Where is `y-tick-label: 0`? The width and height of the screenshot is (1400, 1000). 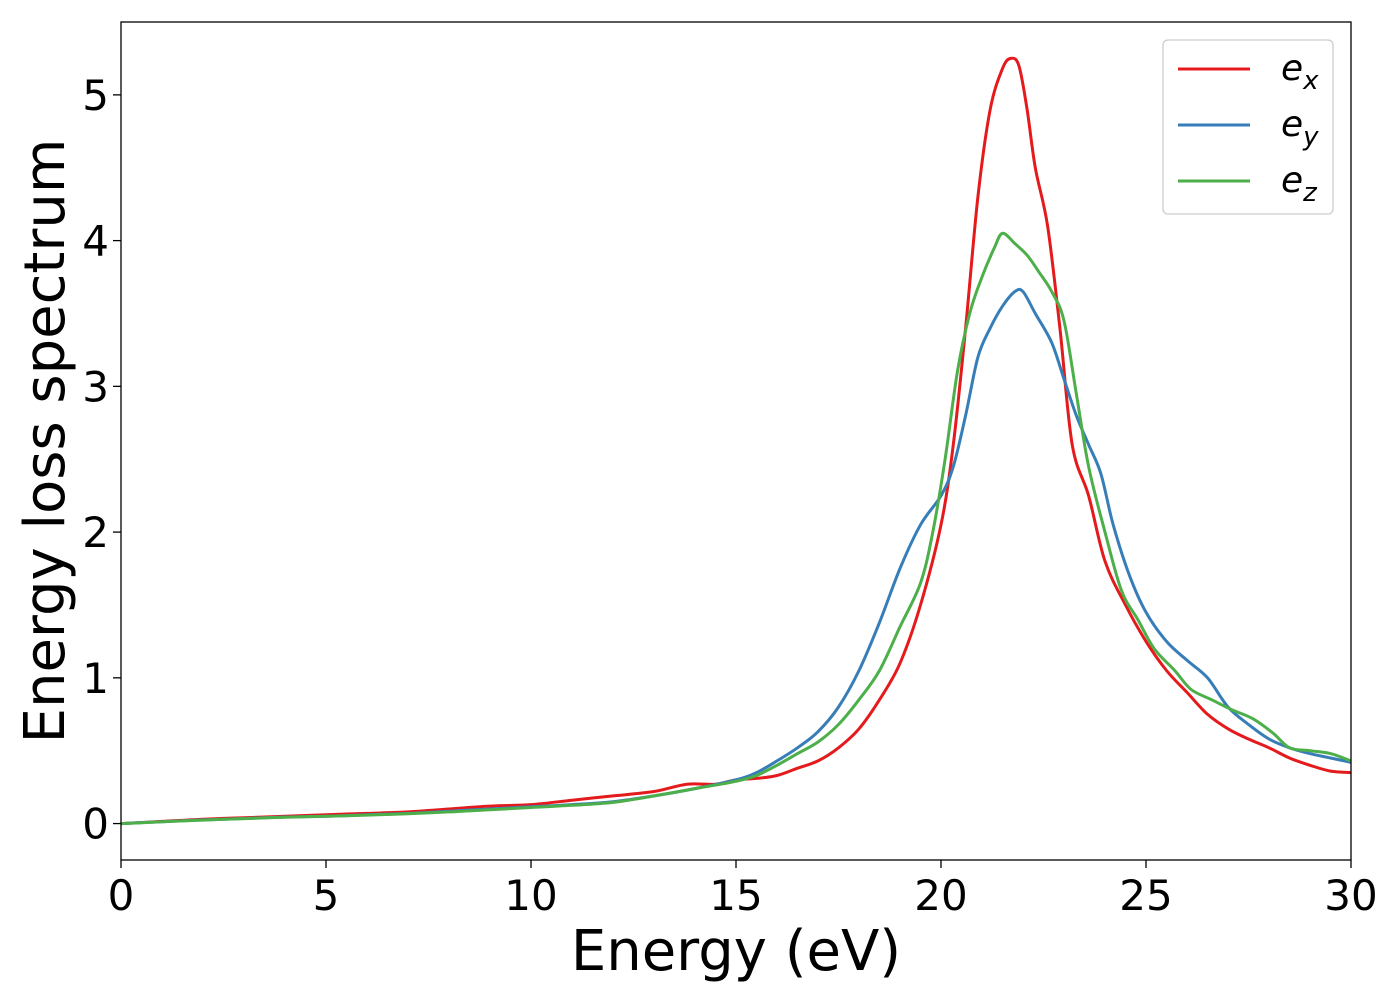 y-tick-label: 0 is located at coordinates (95, 824).